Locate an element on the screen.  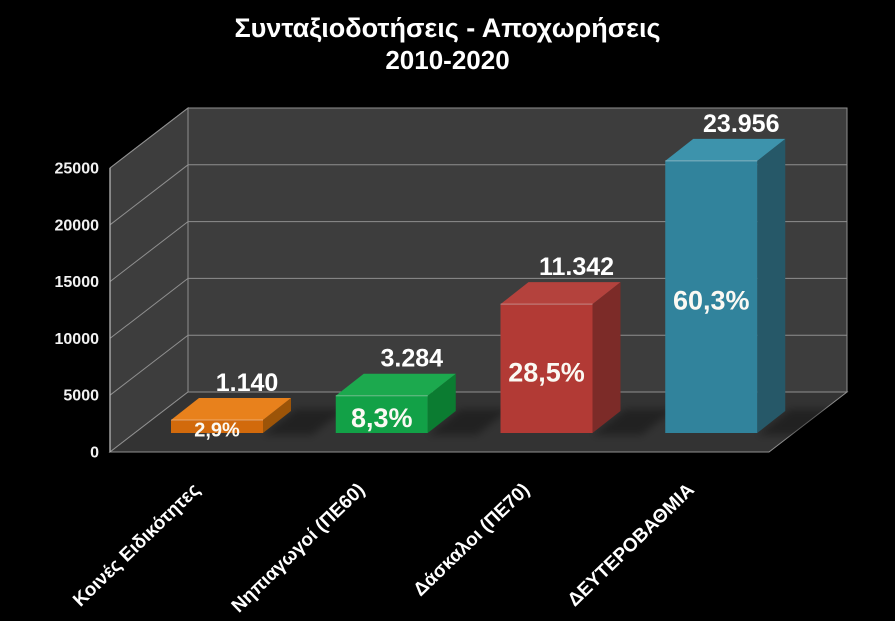
y-tick-label: 0 is located at coordinates (94, 453).